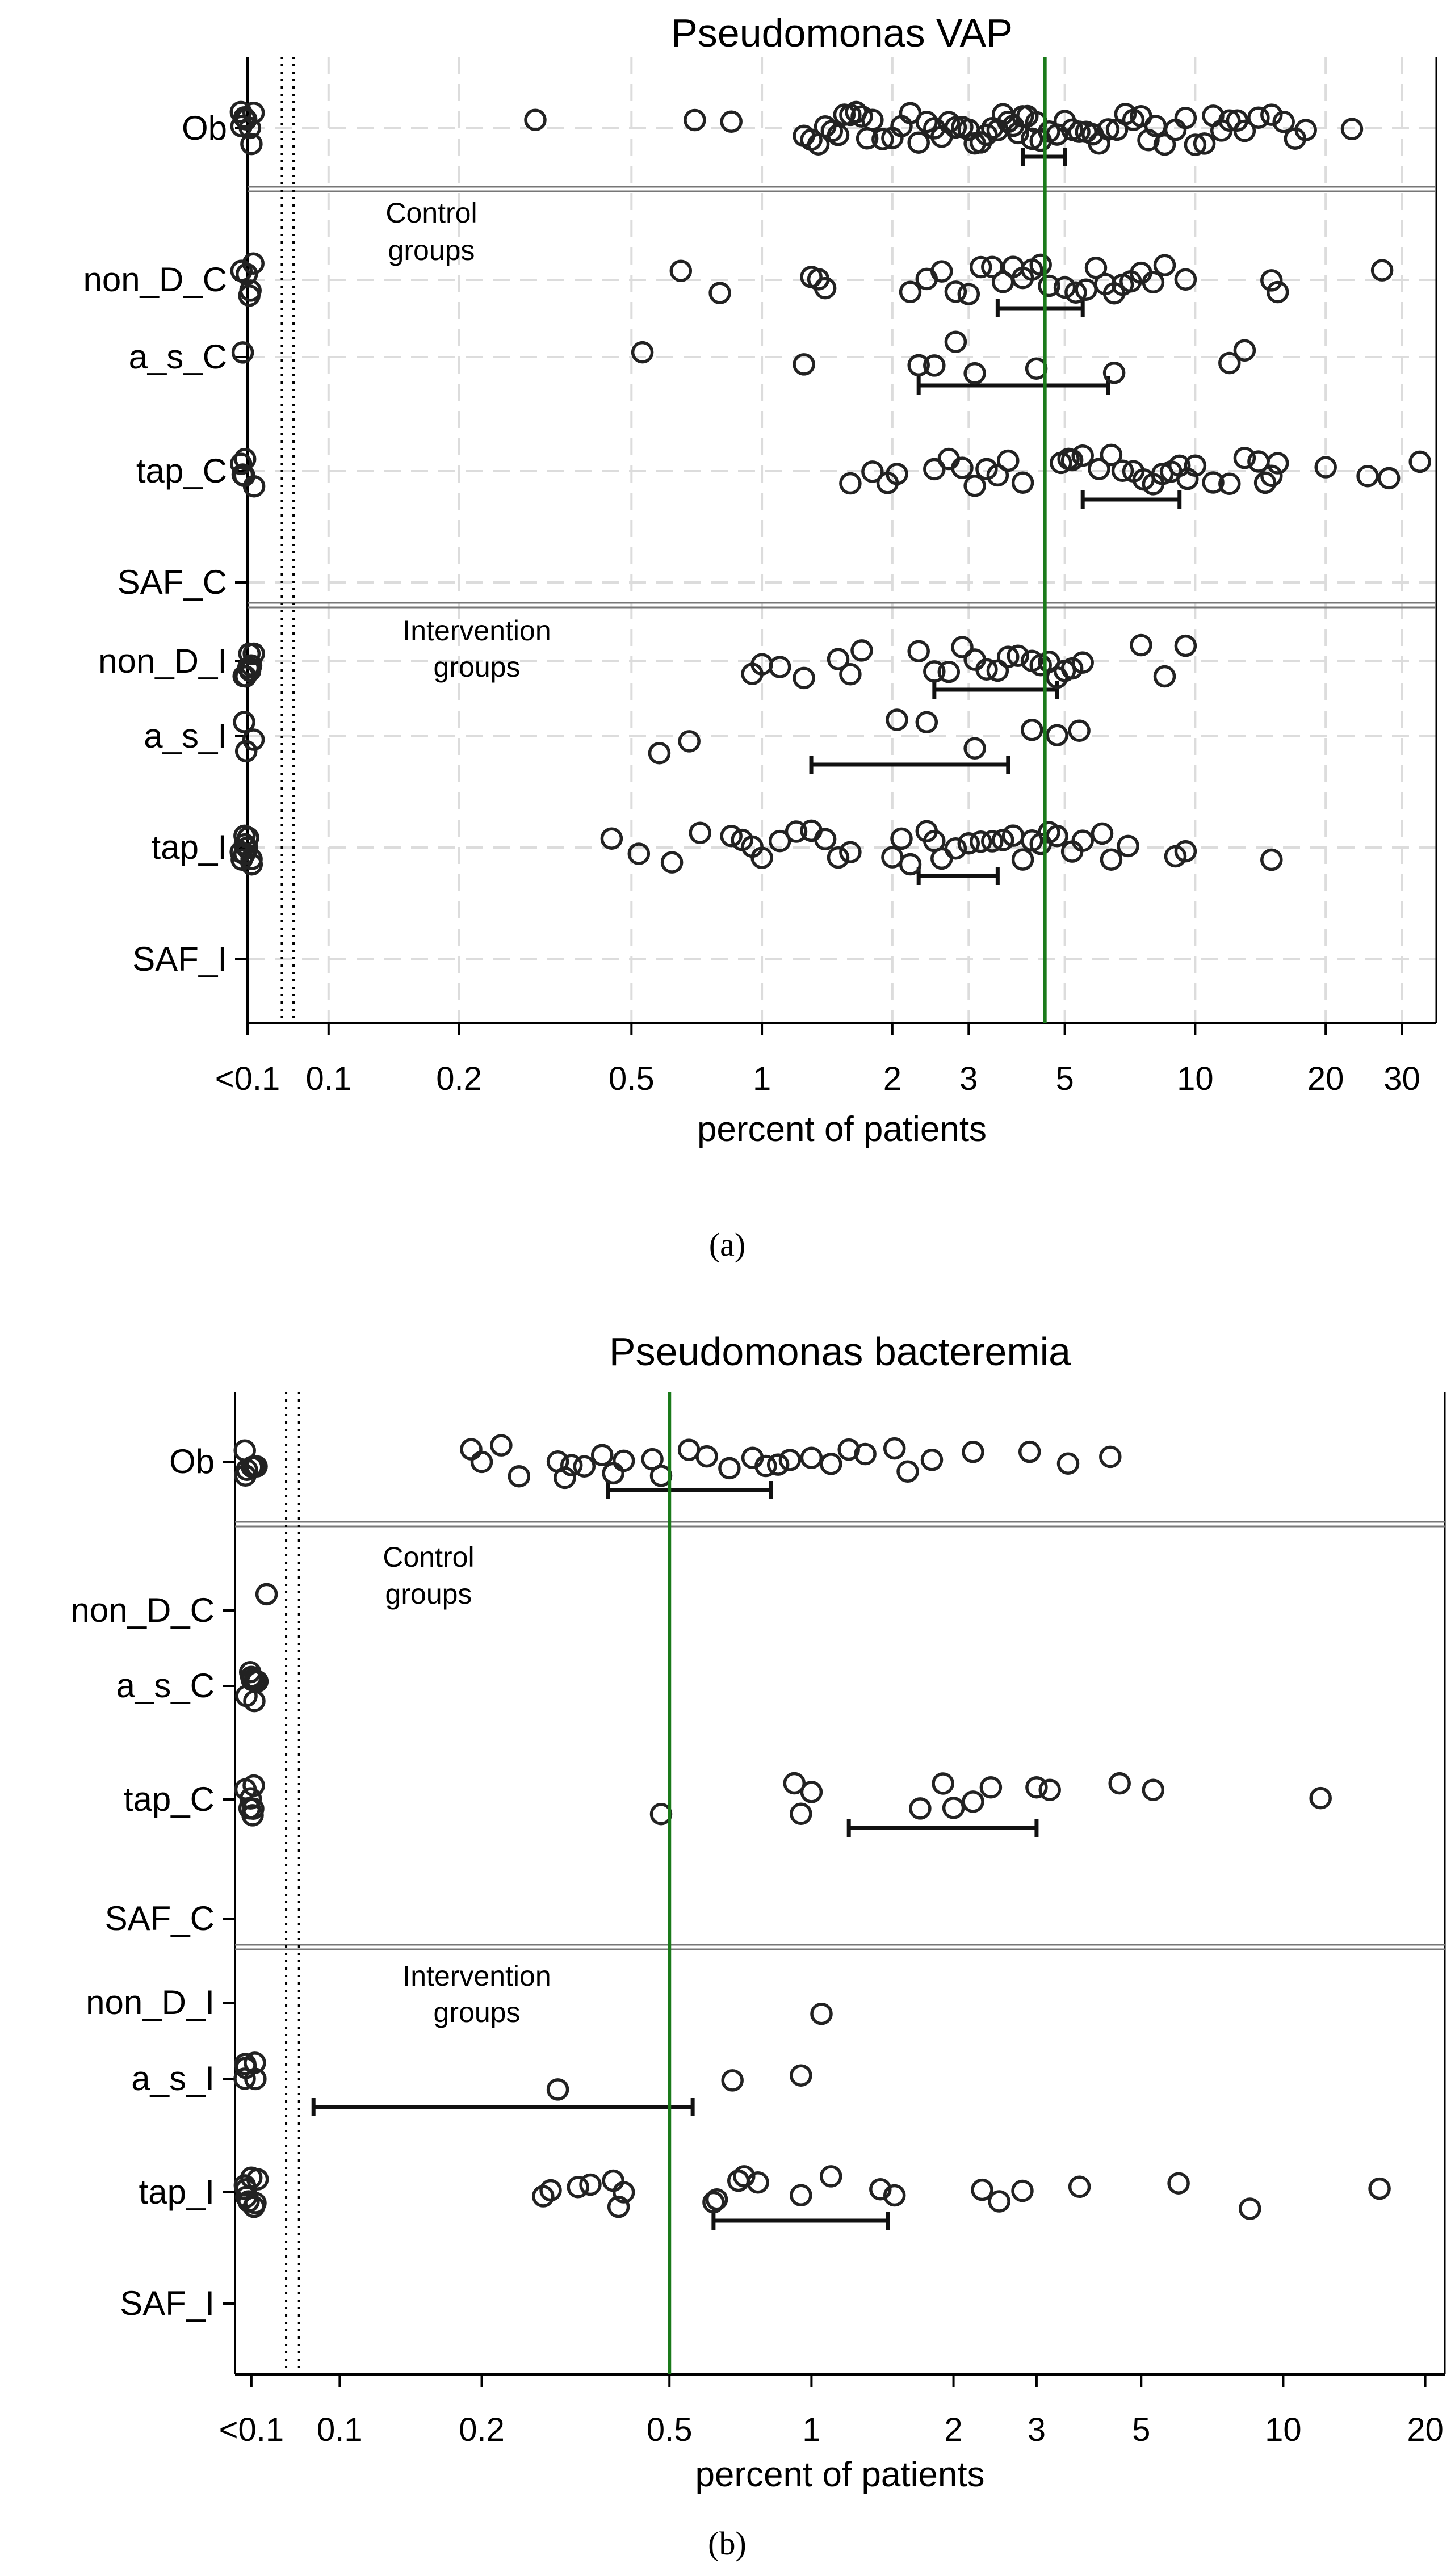 The height and width of the screenshot is (2576, 1455). Describe the element at coordinates (632, 1079) in the screenshot. I see `x-tick-label-0-5: 0.5` at that location.